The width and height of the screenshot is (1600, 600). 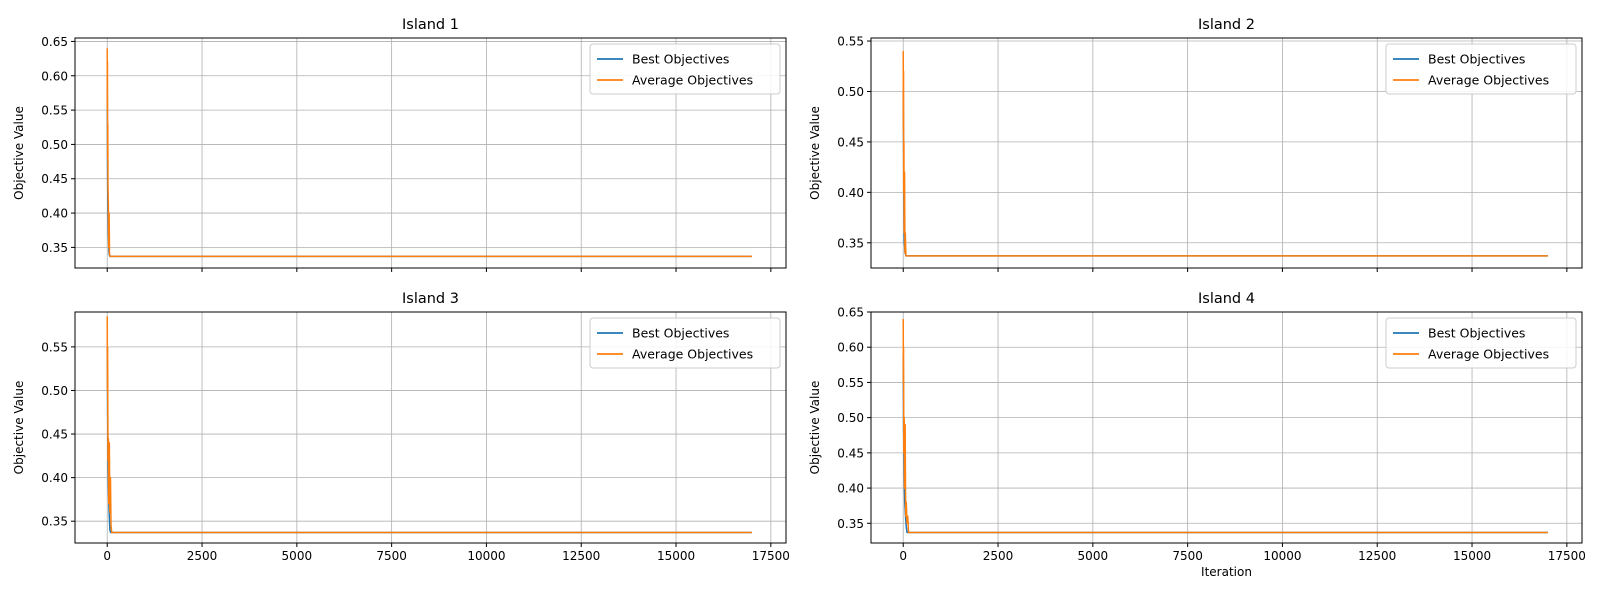 What do you see at coordinates (1226, 572) in the screenshot?
I see `x-axis-label: Iteration` at bounding box center [1226, 572].